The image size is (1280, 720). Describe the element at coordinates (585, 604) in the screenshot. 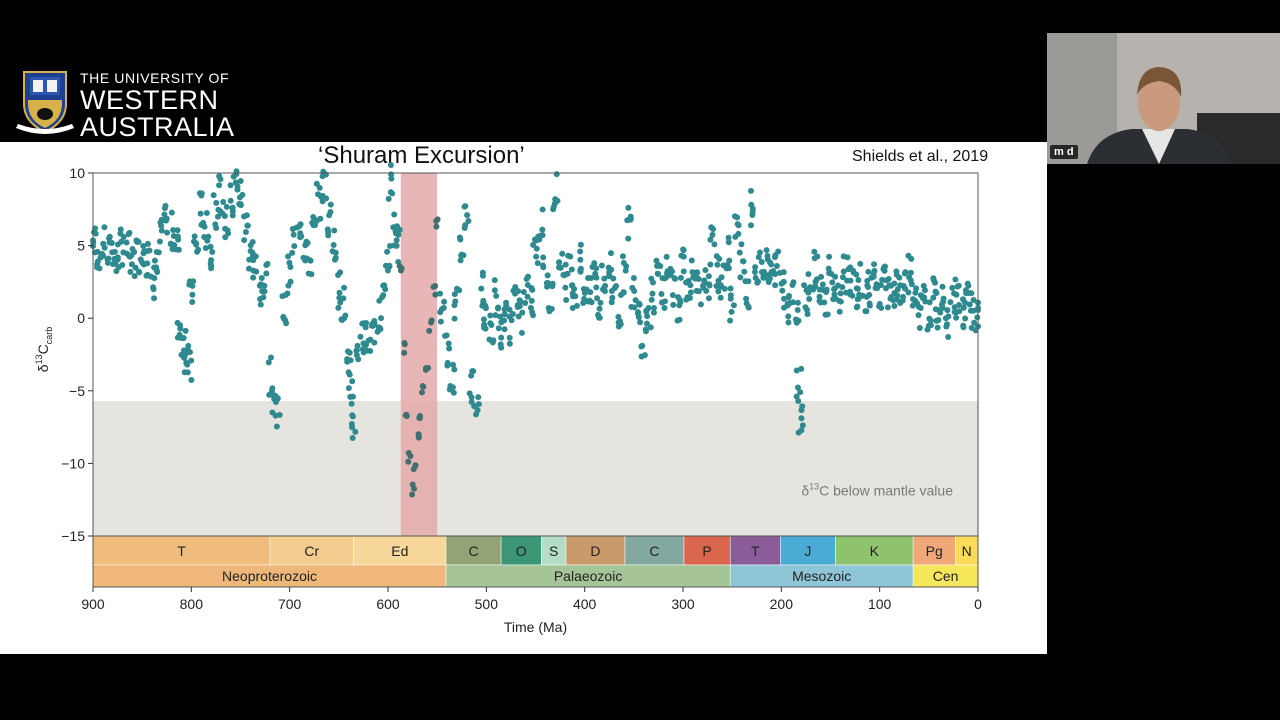

I see `x-tick-label: 400` at that location.